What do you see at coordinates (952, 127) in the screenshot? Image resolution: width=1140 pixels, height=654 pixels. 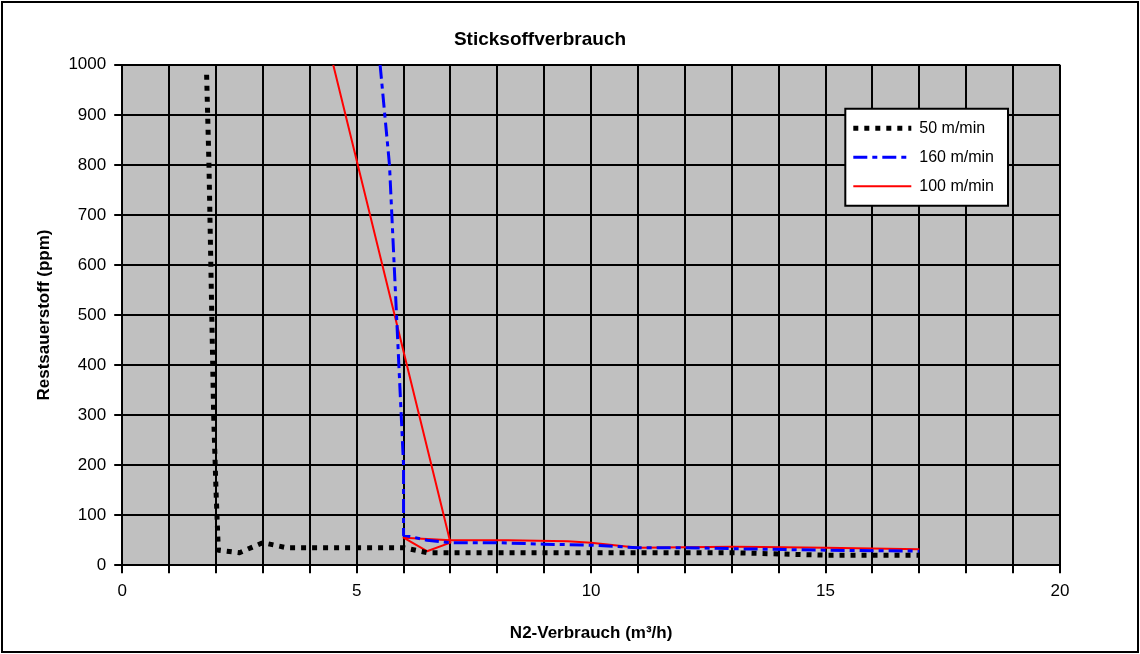 I see `legend-label: 50 m/min` at bounding box center [952, 127].